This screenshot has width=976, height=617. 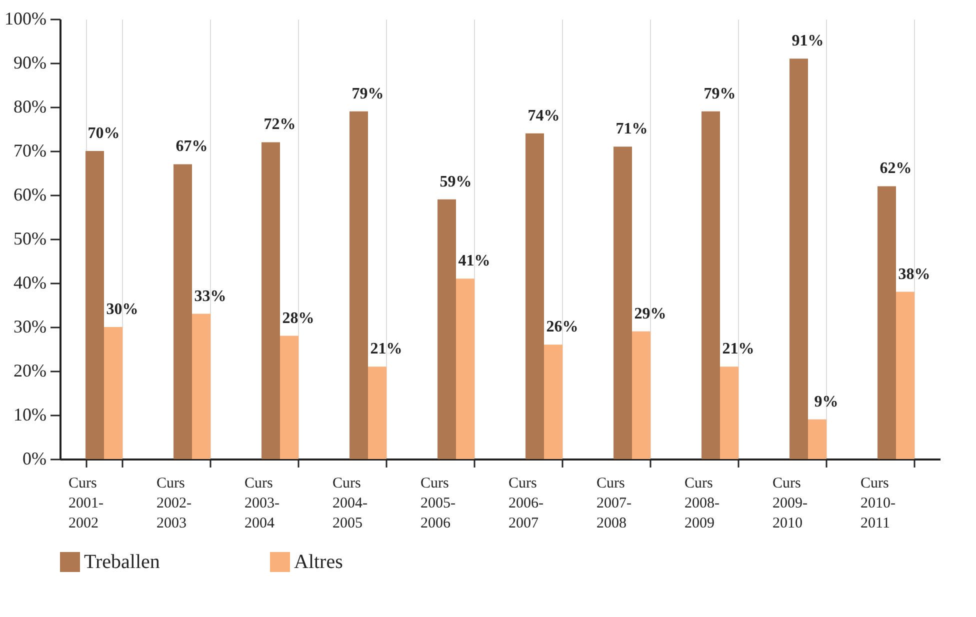 What do you see at coordinates (34, 458) in the screenshot?
I see `y-tick-label: 0%` at bounding box center [34, 458].